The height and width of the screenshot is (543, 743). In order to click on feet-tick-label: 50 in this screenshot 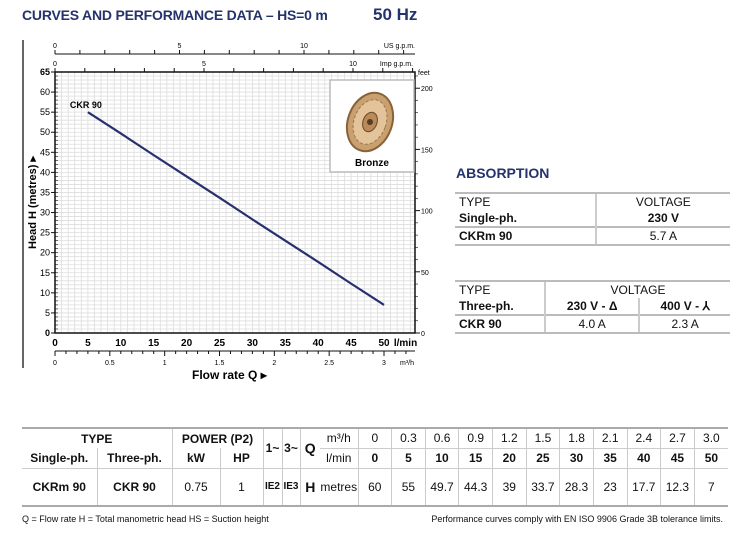, I will do `click(425, 273)`.